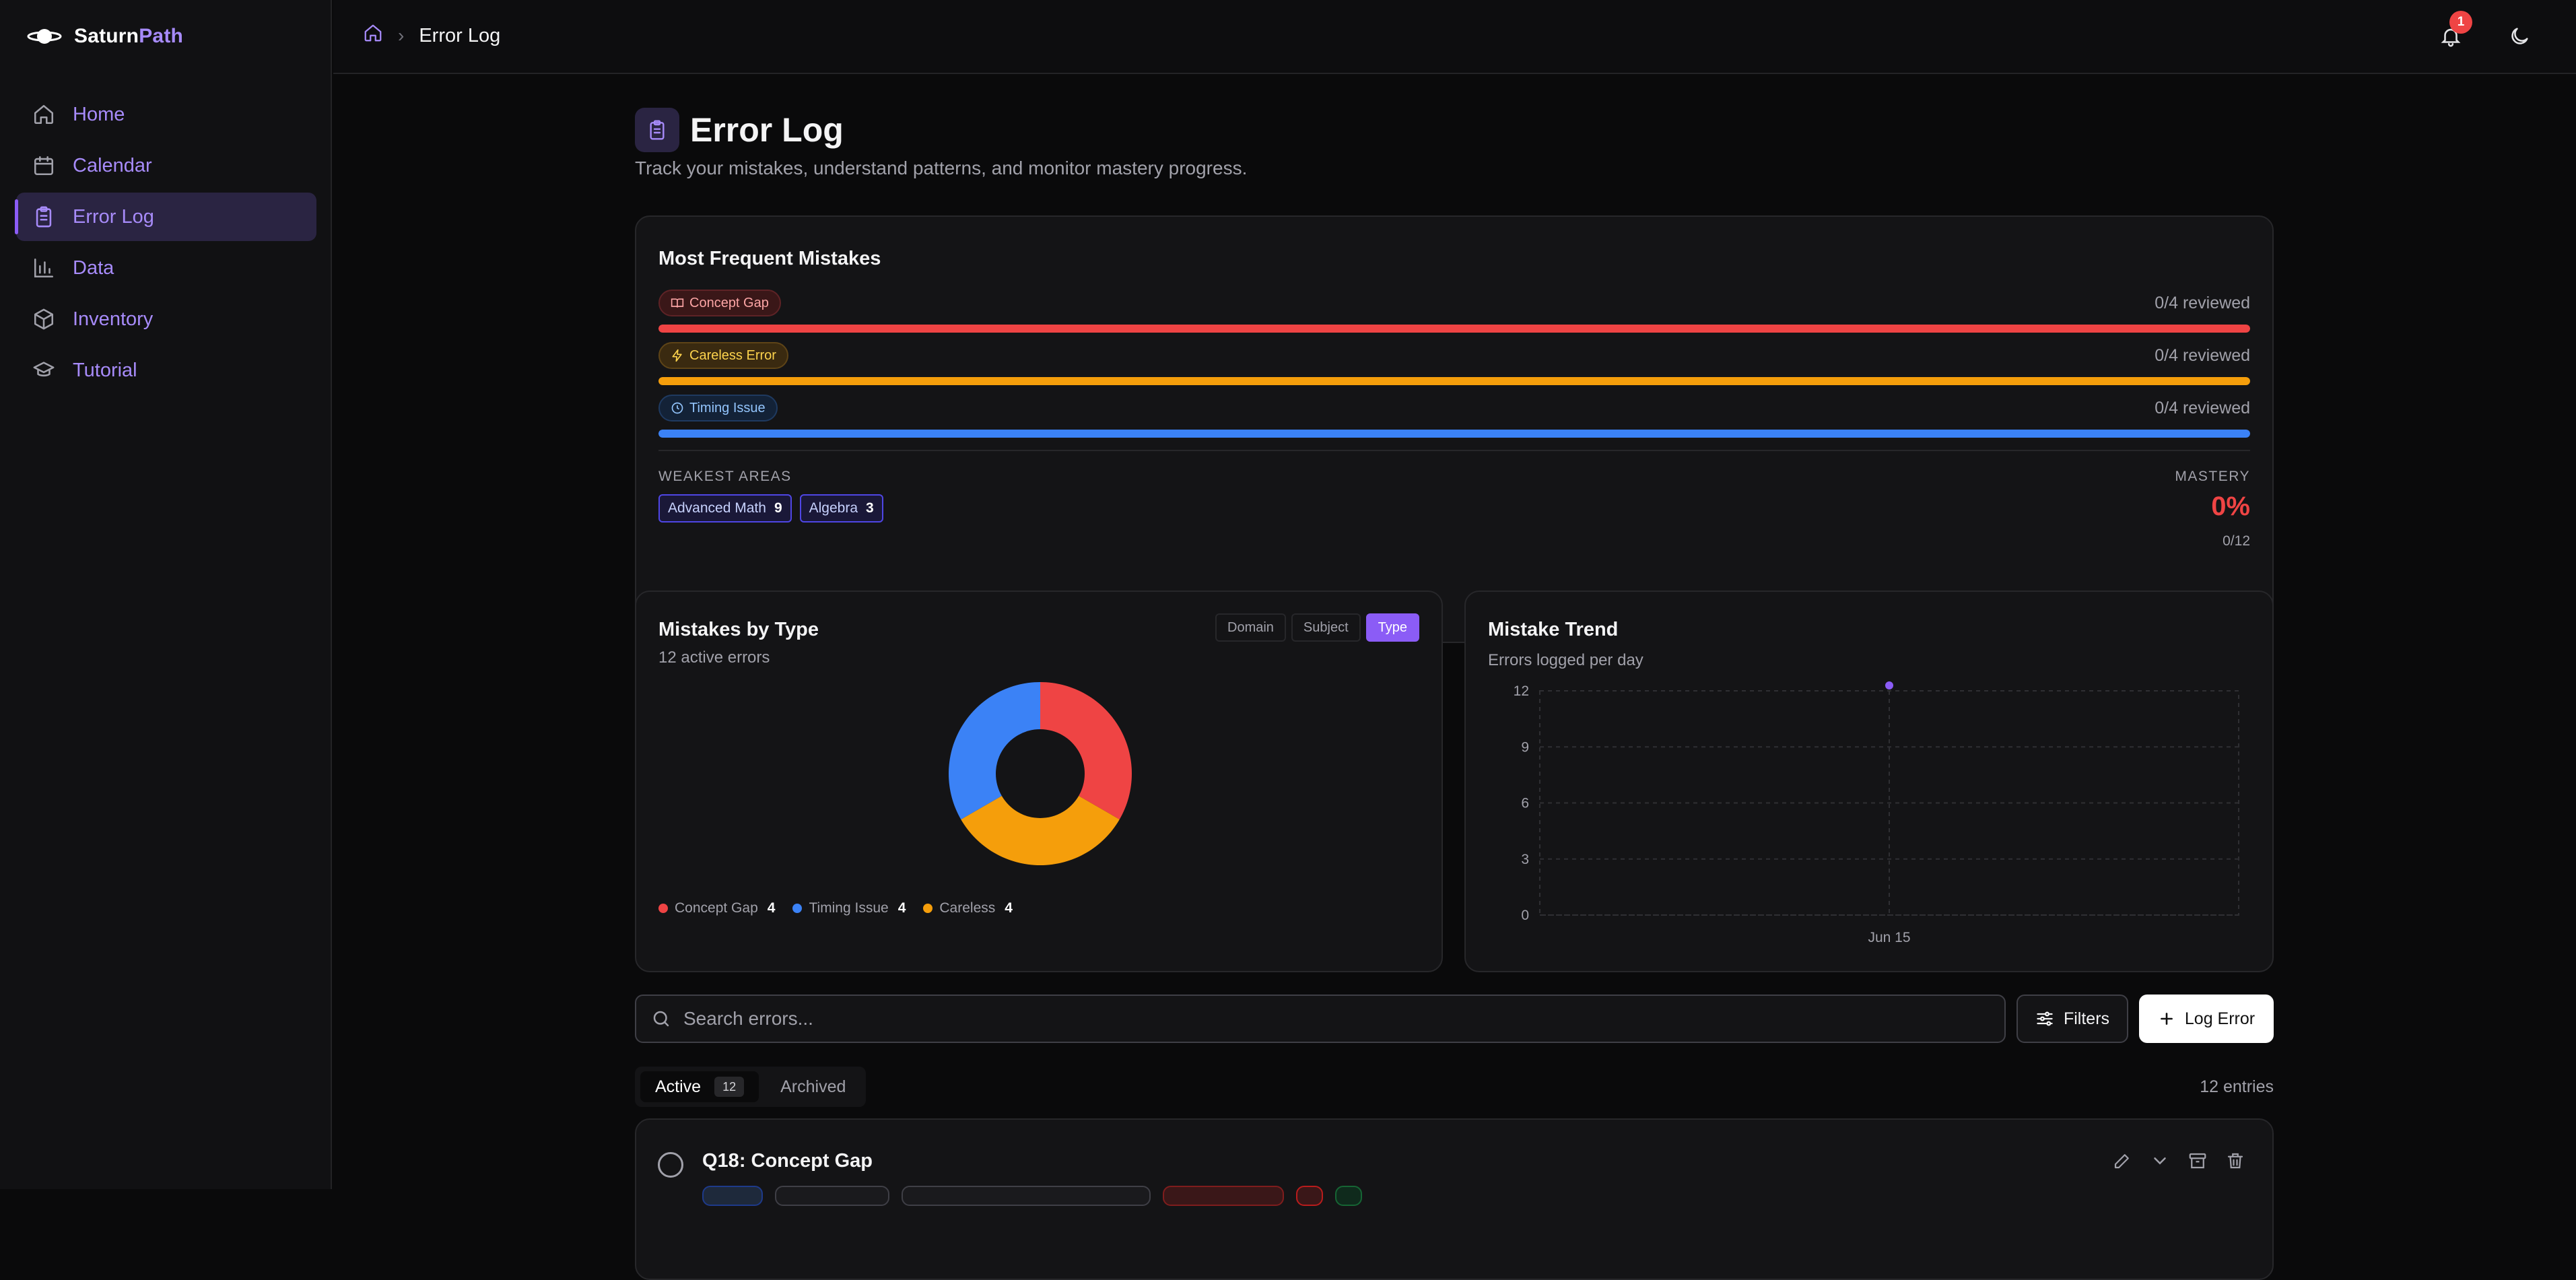  I want to click on theme-toggle-button, so click(2519, 36).